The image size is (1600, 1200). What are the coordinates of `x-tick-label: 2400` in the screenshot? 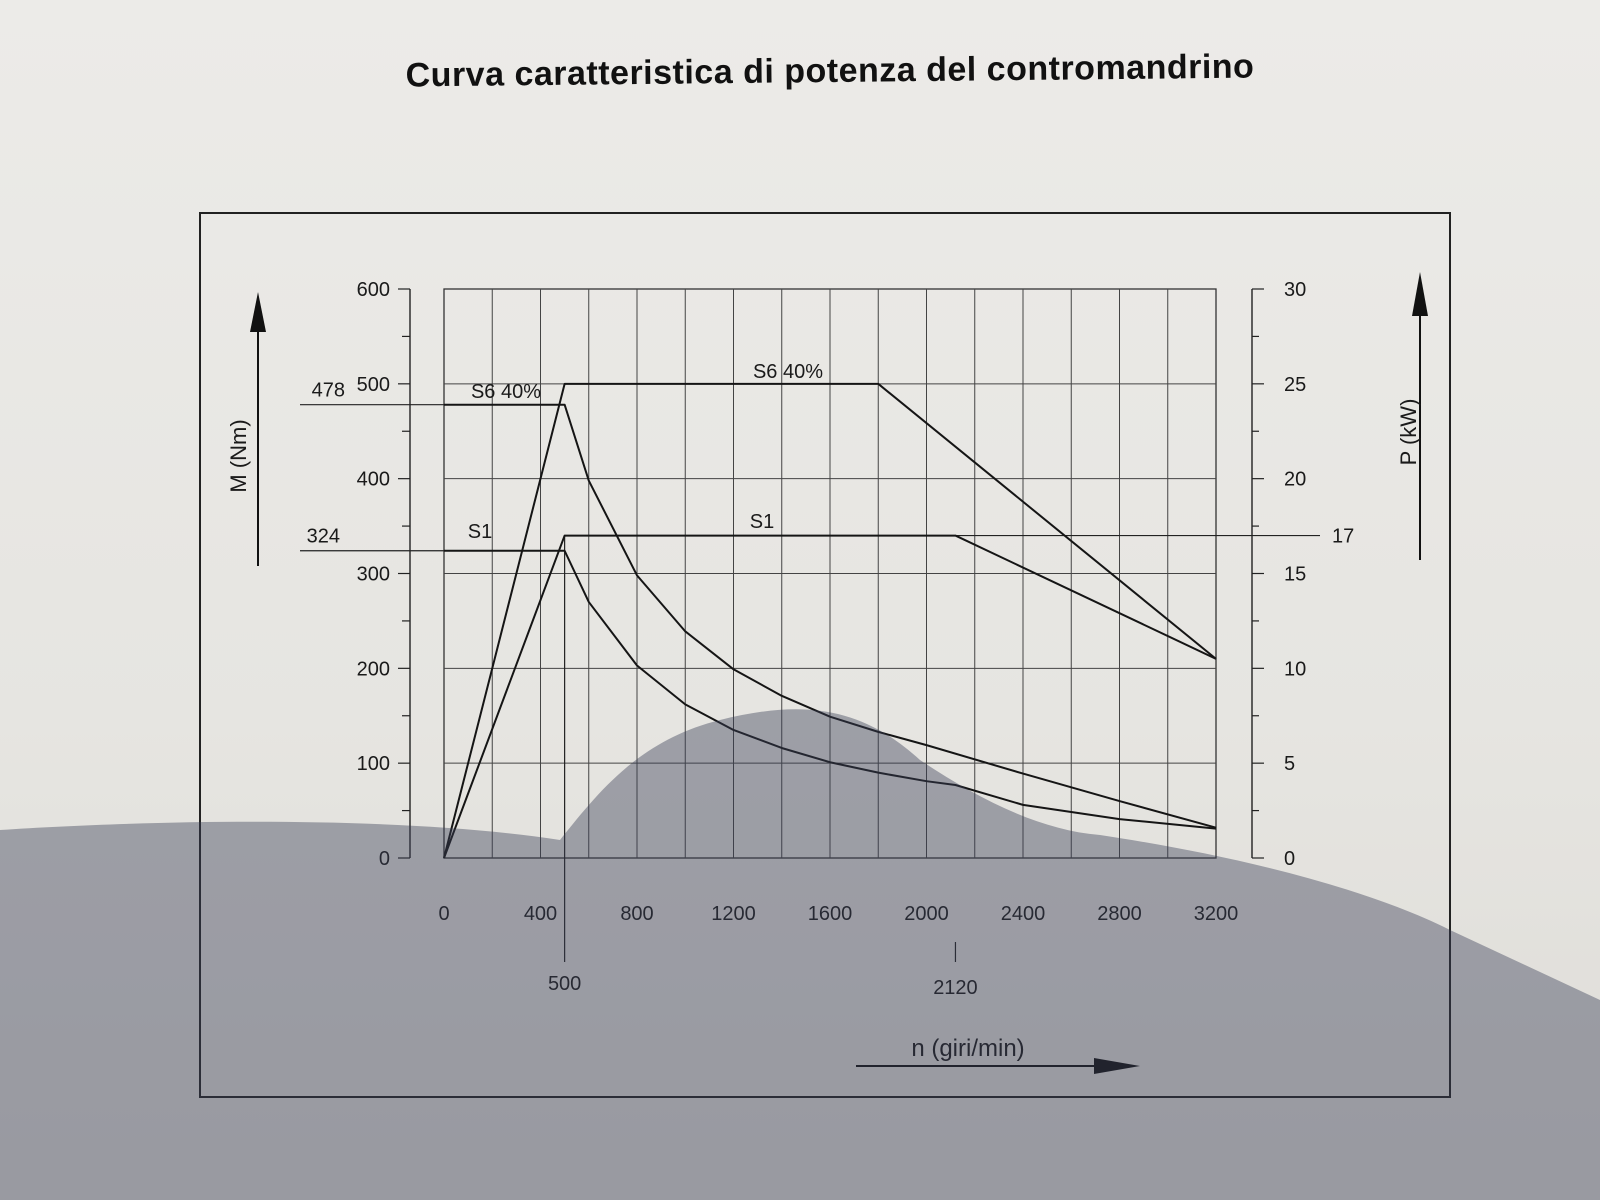 It's located at (1023, 914).